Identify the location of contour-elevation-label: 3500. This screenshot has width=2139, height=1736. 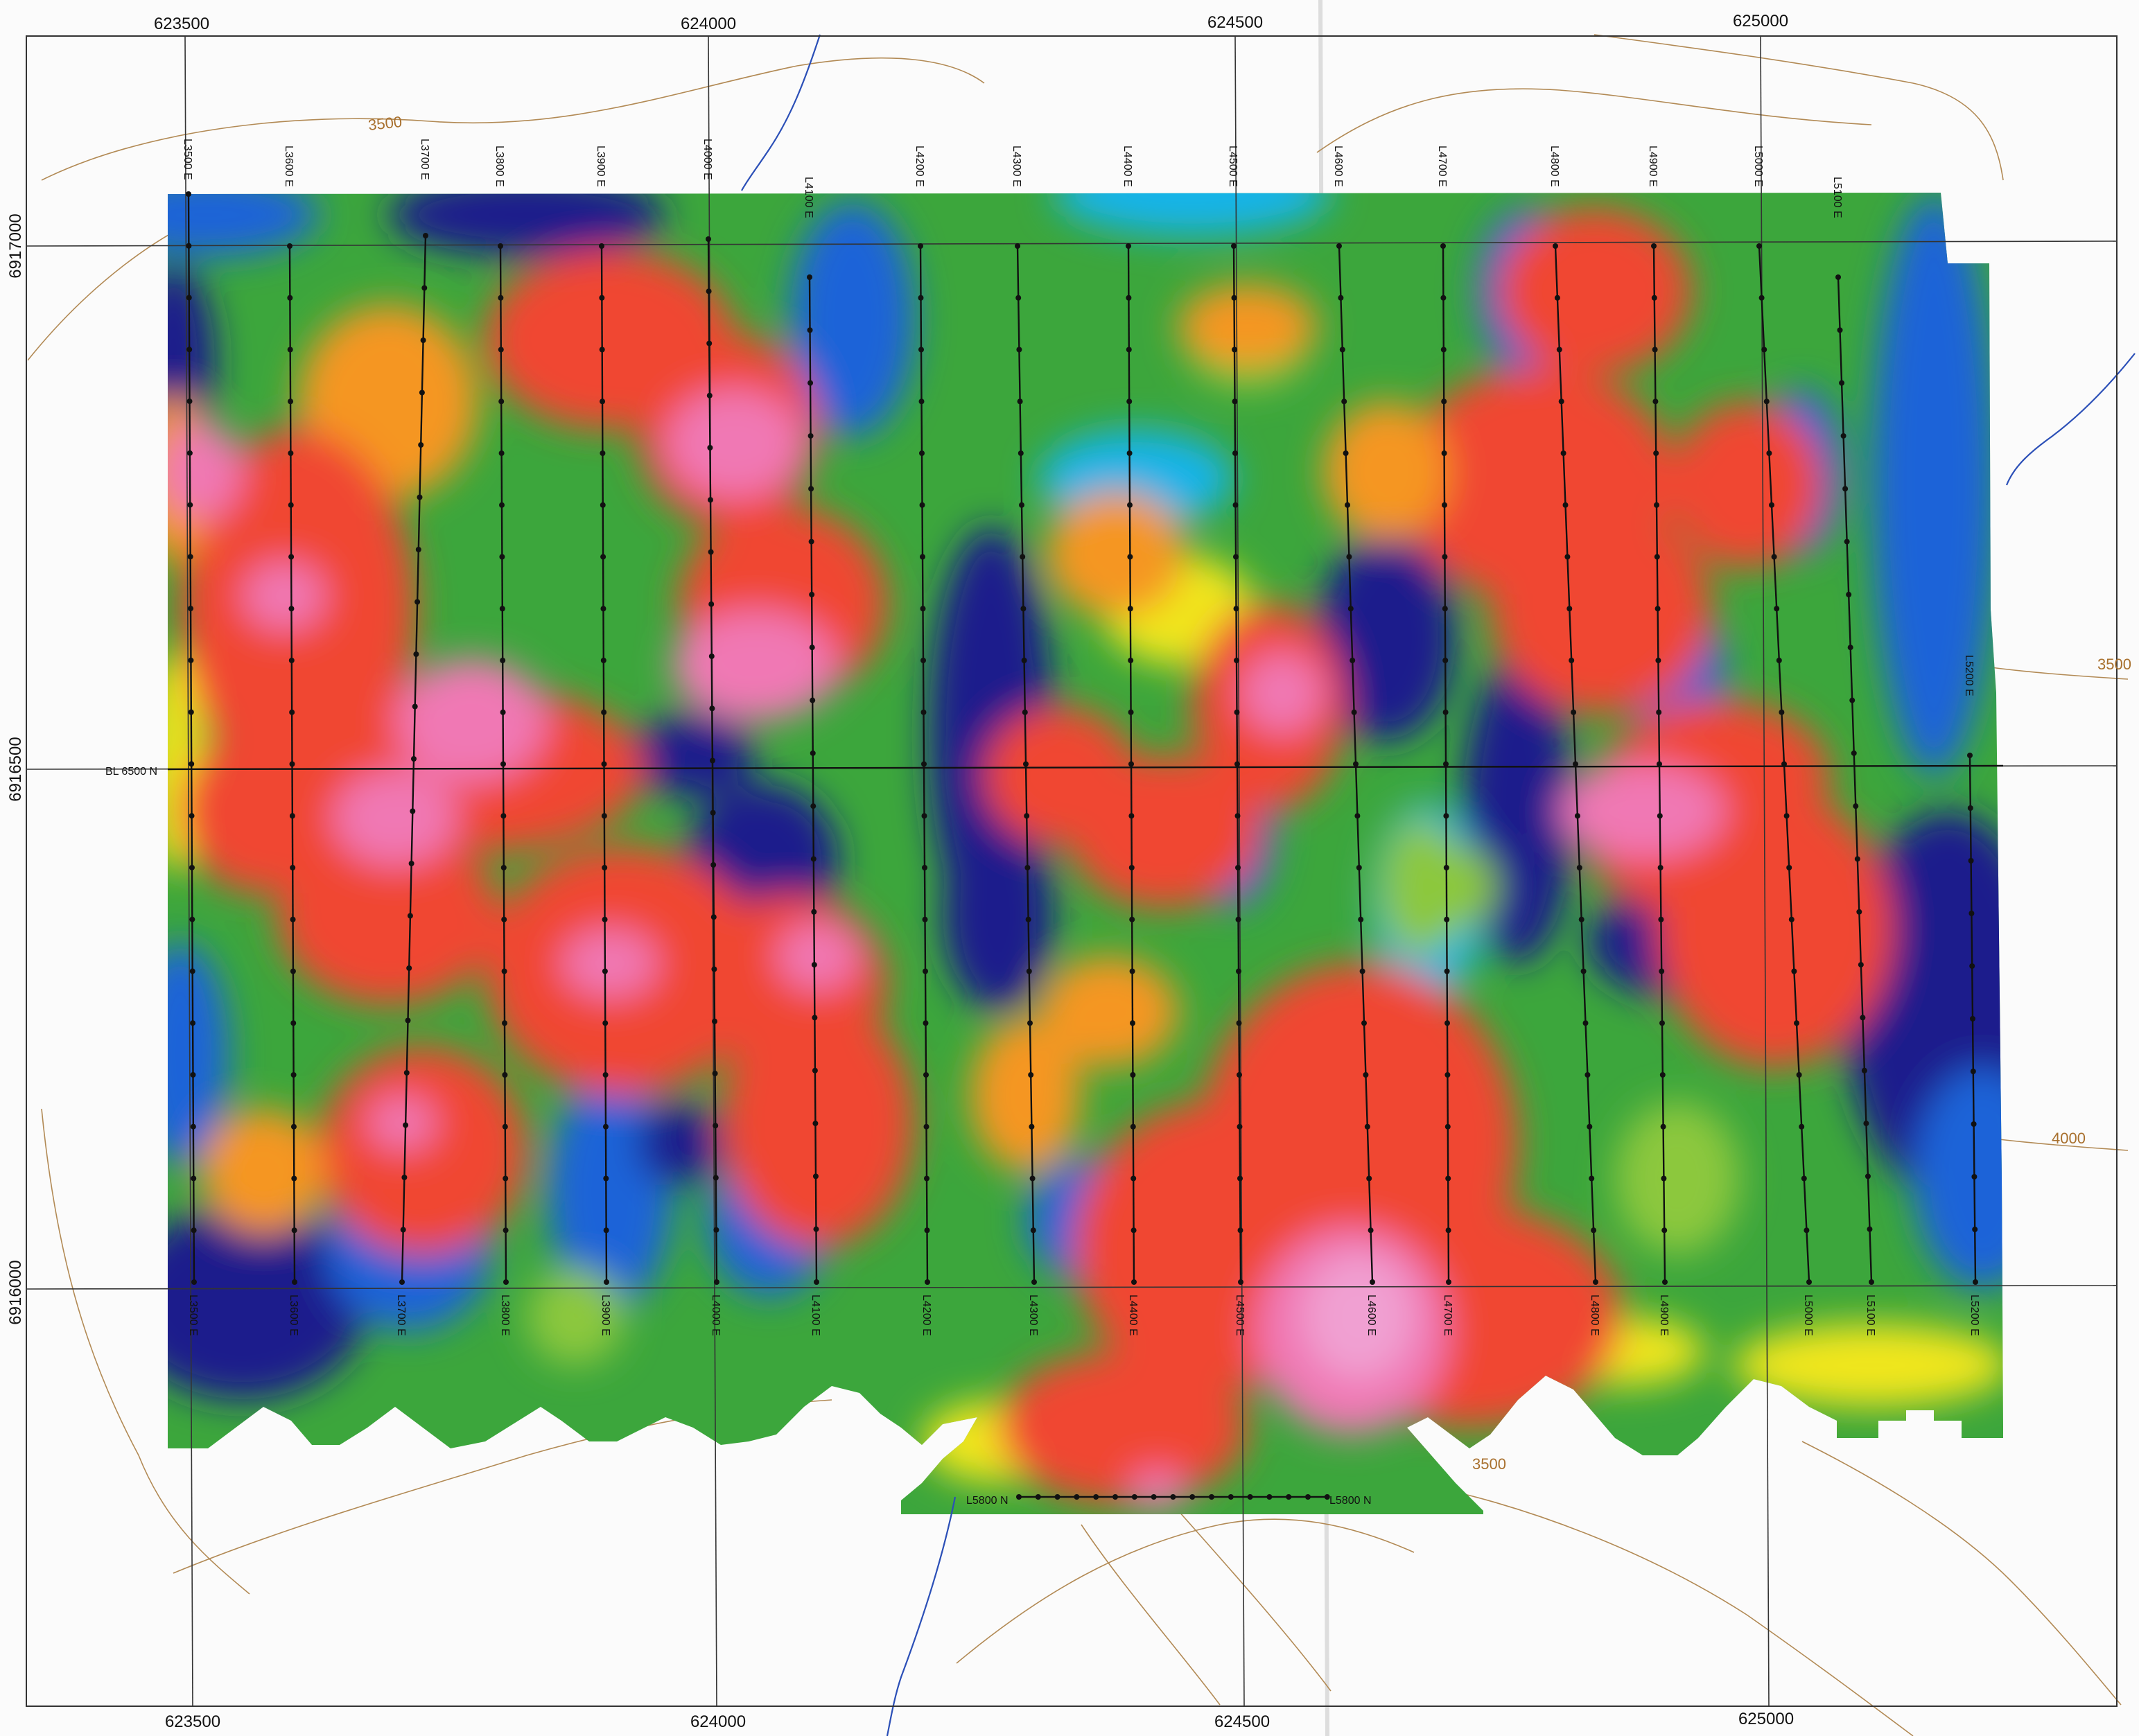
(1489, 1464).